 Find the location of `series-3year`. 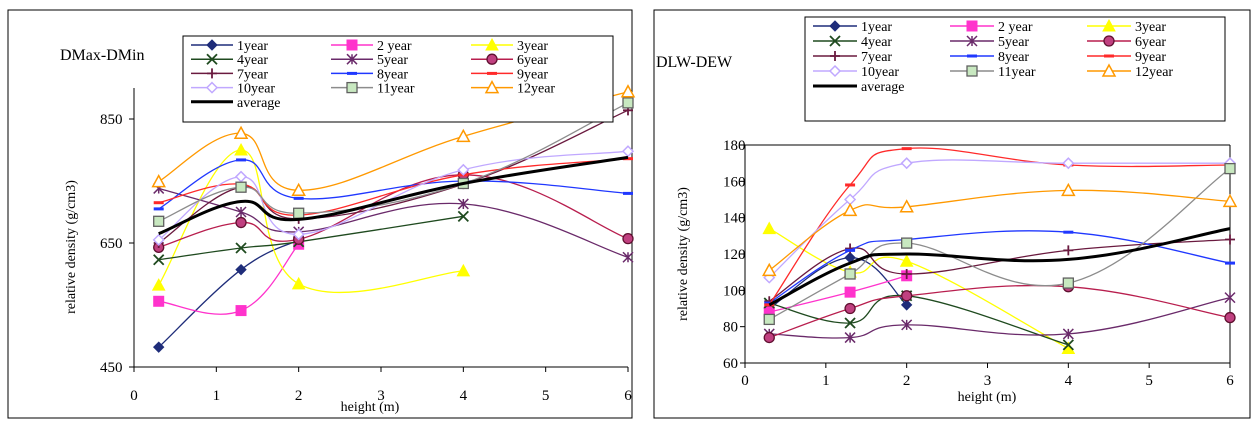

series-3year is located at coordinates (311, 218).